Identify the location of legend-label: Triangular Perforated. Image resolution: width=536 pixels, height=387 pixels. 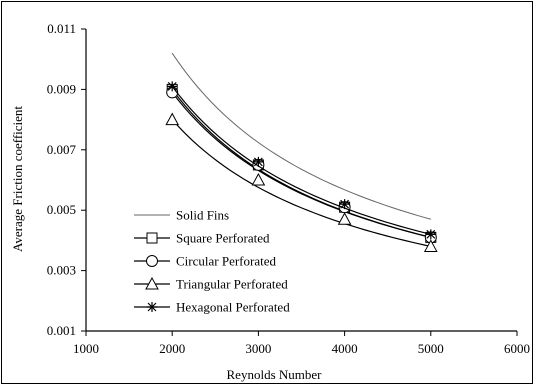
(232, 284).